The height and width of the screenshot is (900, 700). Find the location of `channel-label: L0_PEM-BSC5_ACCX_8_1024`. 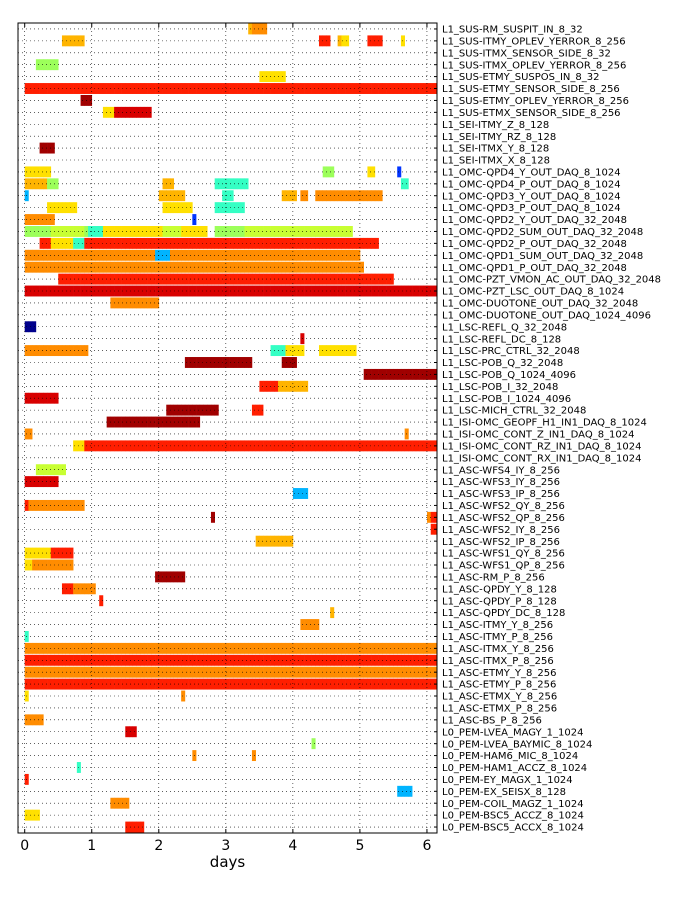

channel-label: L0_PEM-BSC5_ACCX_8_1024 is located at coordinates (513, 828).